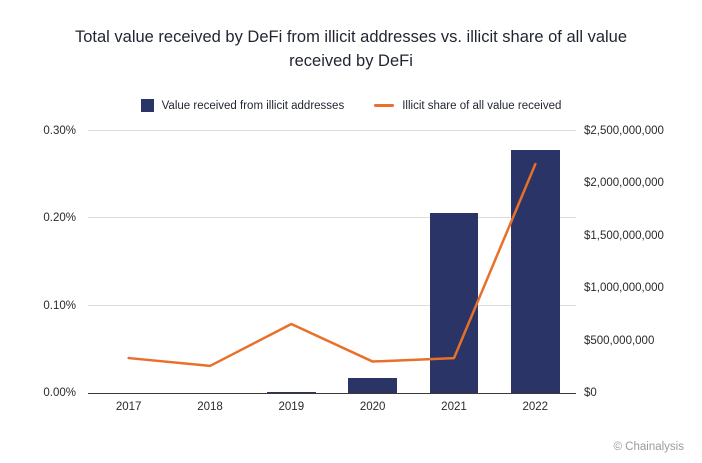  What do you see at coordinates (59, 305) in the screenshot?
I see `left-axis-tick: 0.10%` at bounding box center [59, 305].